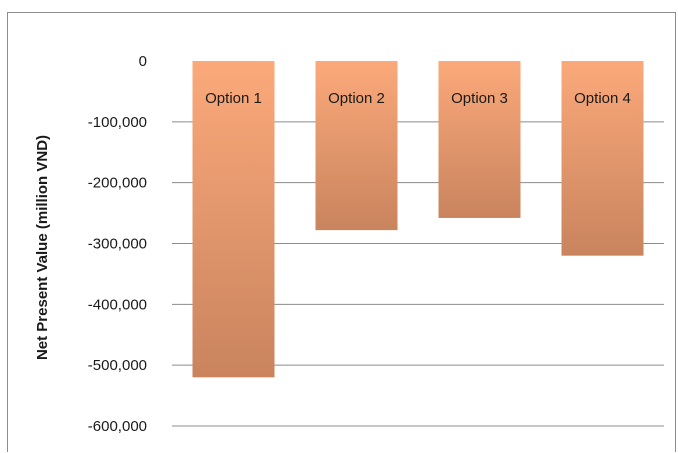 Image resolution: width=678 pixels, height=453 pixels. Describe the element at coordinates (117, 365) in the screenshot. I see `y-tick-label: -500,000` at that location.